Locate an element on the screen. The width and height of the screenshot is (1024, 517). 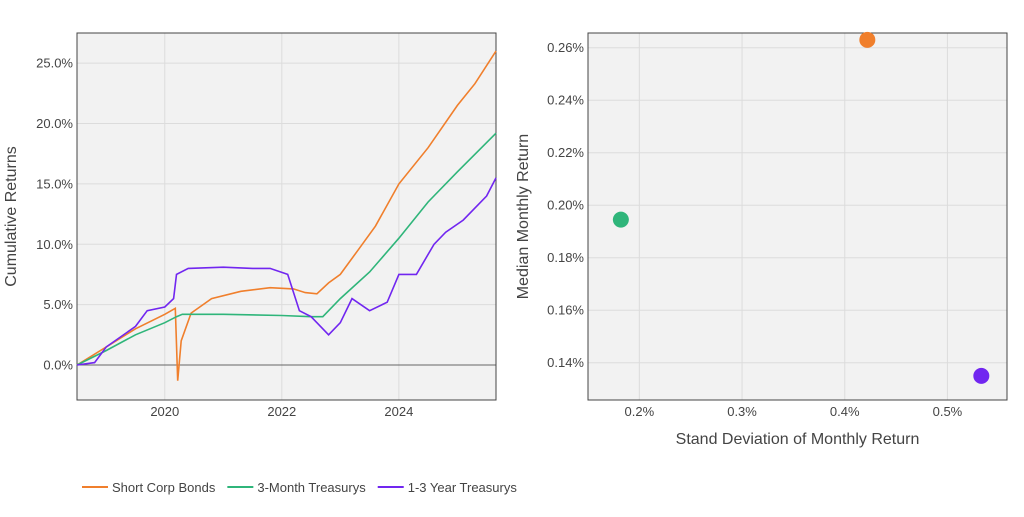
risk-return-y-tick-label: 0.26% is located at coordinates (565, 47).